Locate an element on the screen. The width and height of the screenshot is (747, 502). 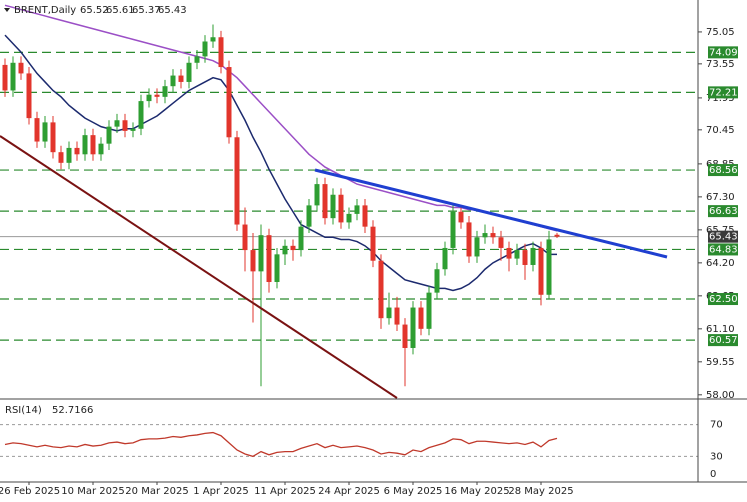
y-tick-label: 73.55 is located at coordinates (720, 64).